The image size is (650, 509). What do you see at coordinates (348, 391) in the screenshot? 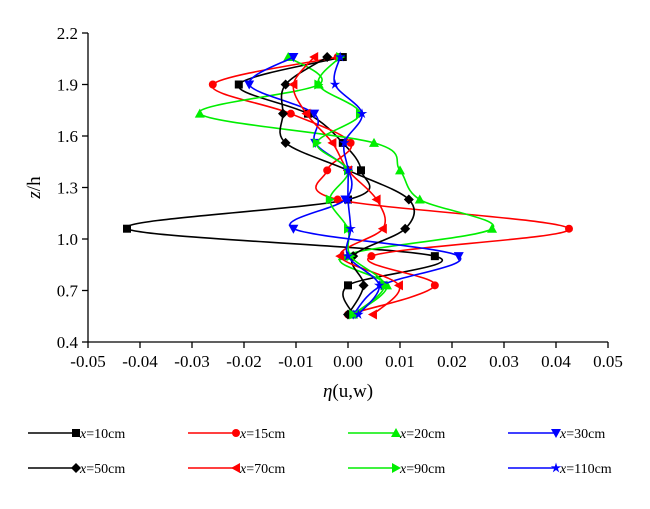
I see `x-axis-label: η(u,w)` at bounding box center [348, 391].